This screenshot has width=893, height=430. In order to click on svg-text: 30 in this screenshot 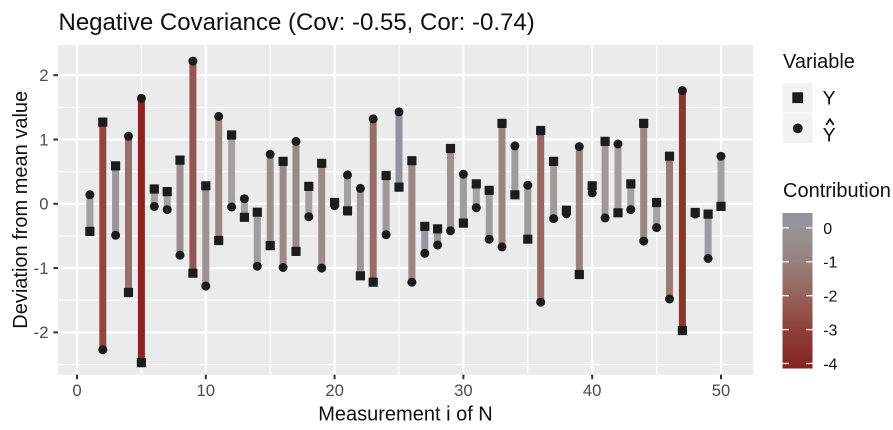, I will do `click(463, 390)`.